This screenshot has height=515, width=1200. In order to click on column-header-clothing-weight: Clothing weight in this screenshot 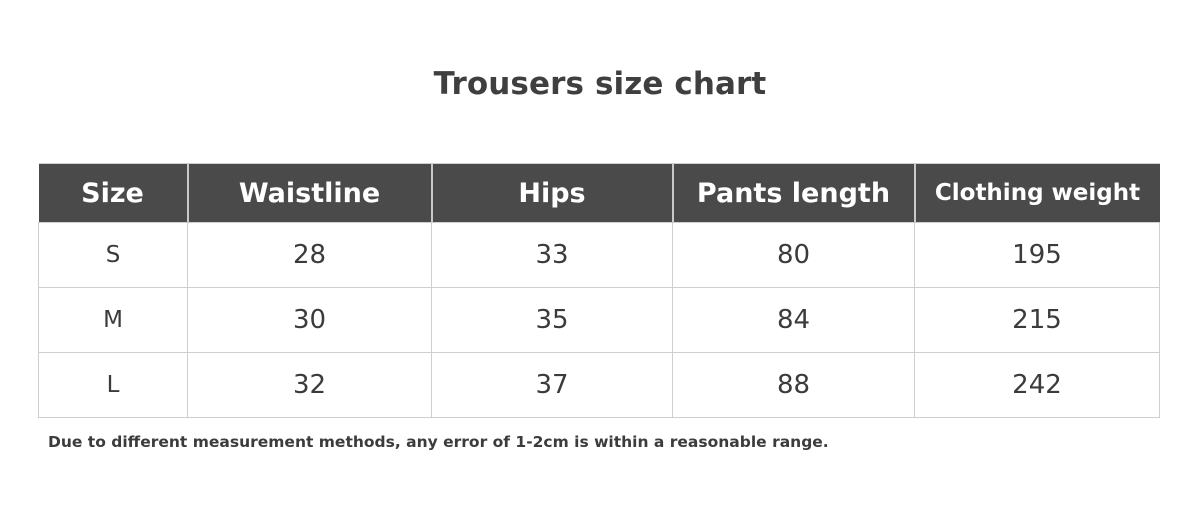, I will do `click(1037, 193)`.